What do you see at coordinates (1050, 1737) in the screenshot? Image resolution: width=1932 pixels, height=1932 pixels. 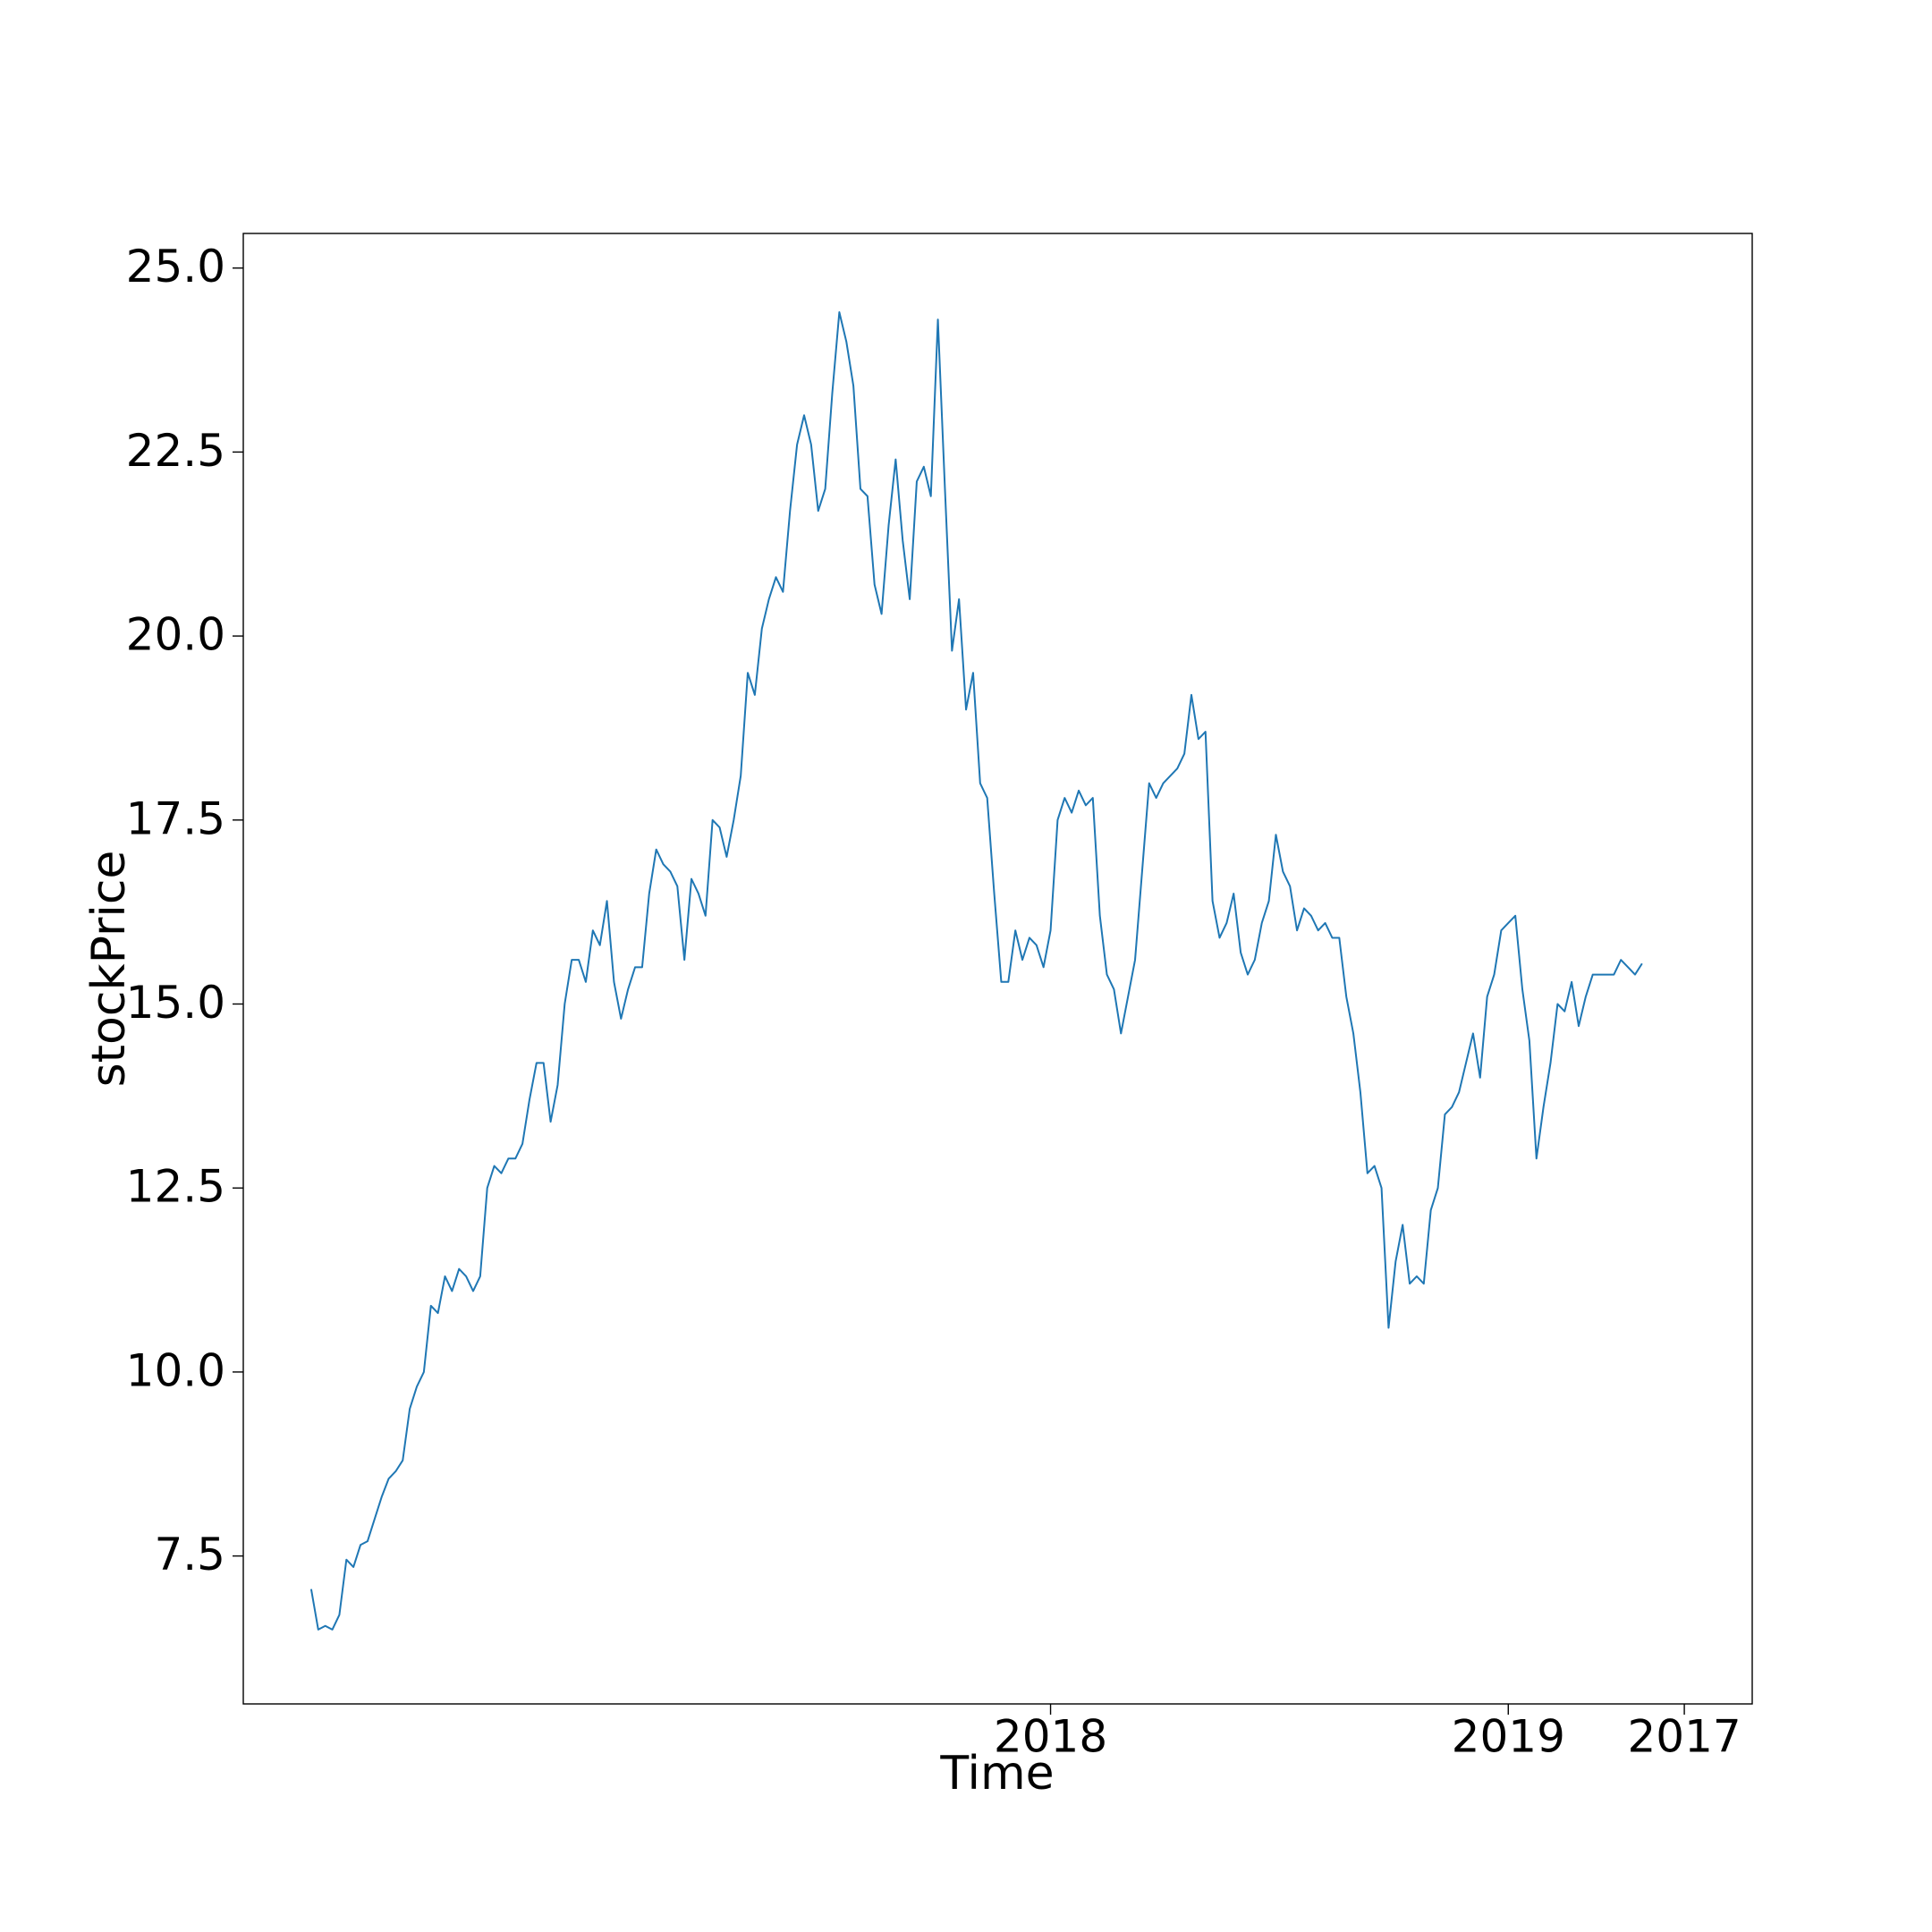 I see `x-tick-label: 2018` at bounding box center [1050, 1737].